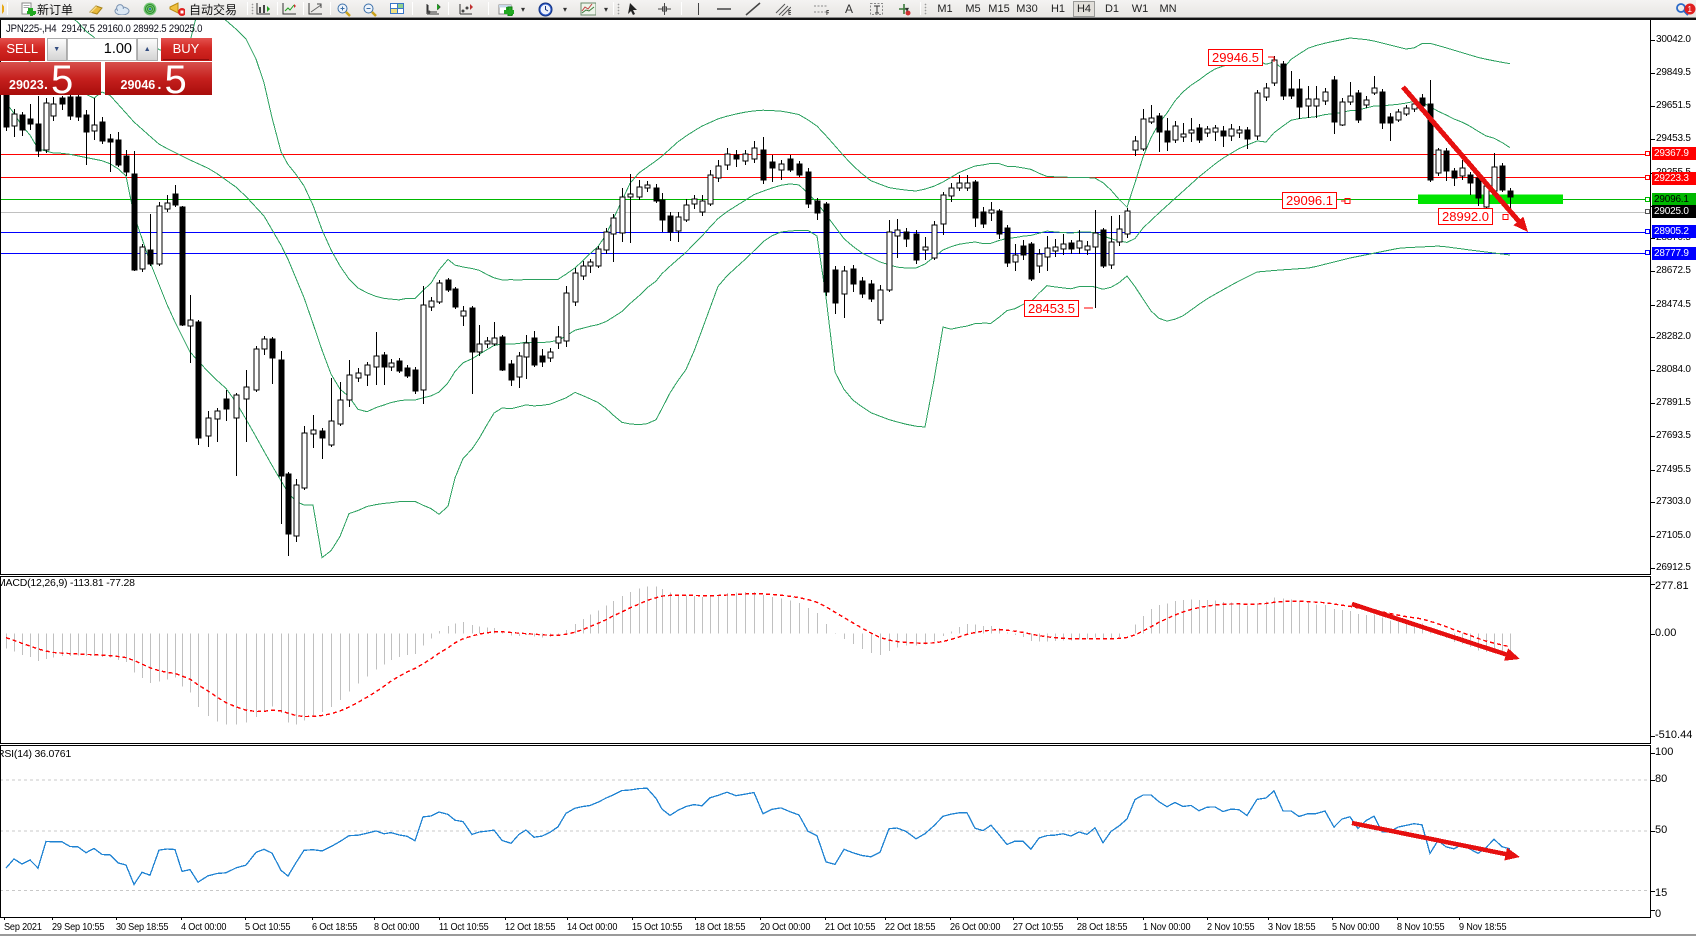  Describe the element at coordinates (827, 13) in the screenshot. I see `svg-text: F` at that location.